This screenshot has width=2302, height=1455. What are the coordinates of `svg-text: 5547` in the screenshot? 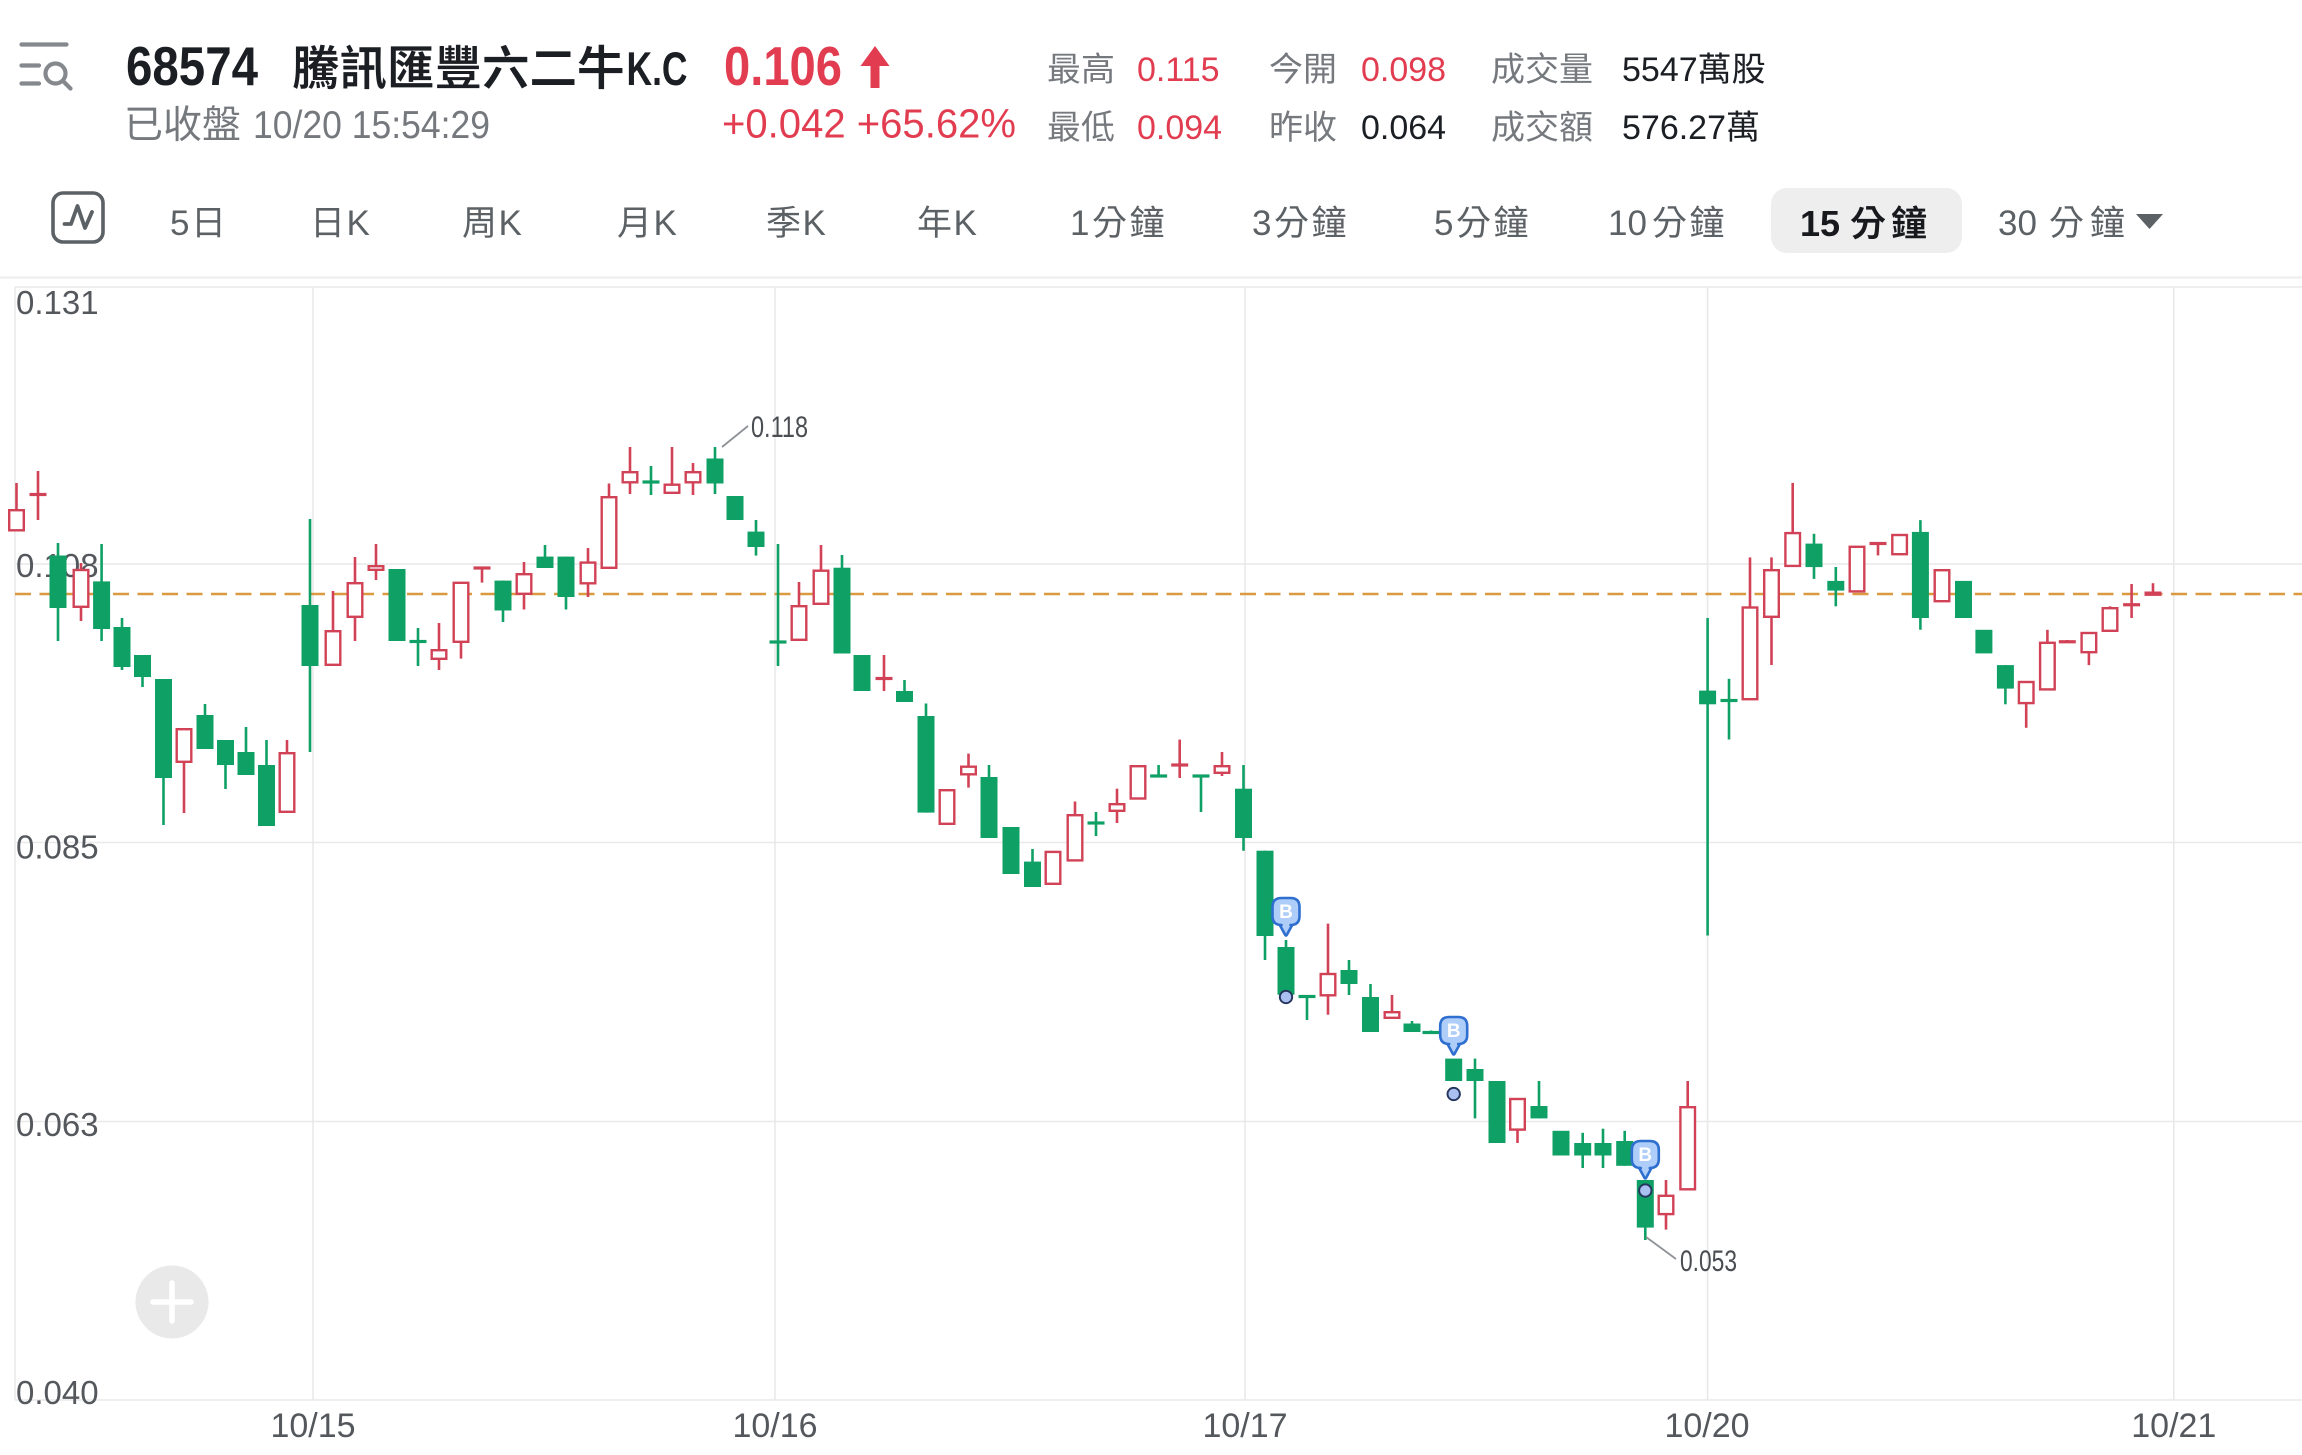 It's located at (1660, 70).